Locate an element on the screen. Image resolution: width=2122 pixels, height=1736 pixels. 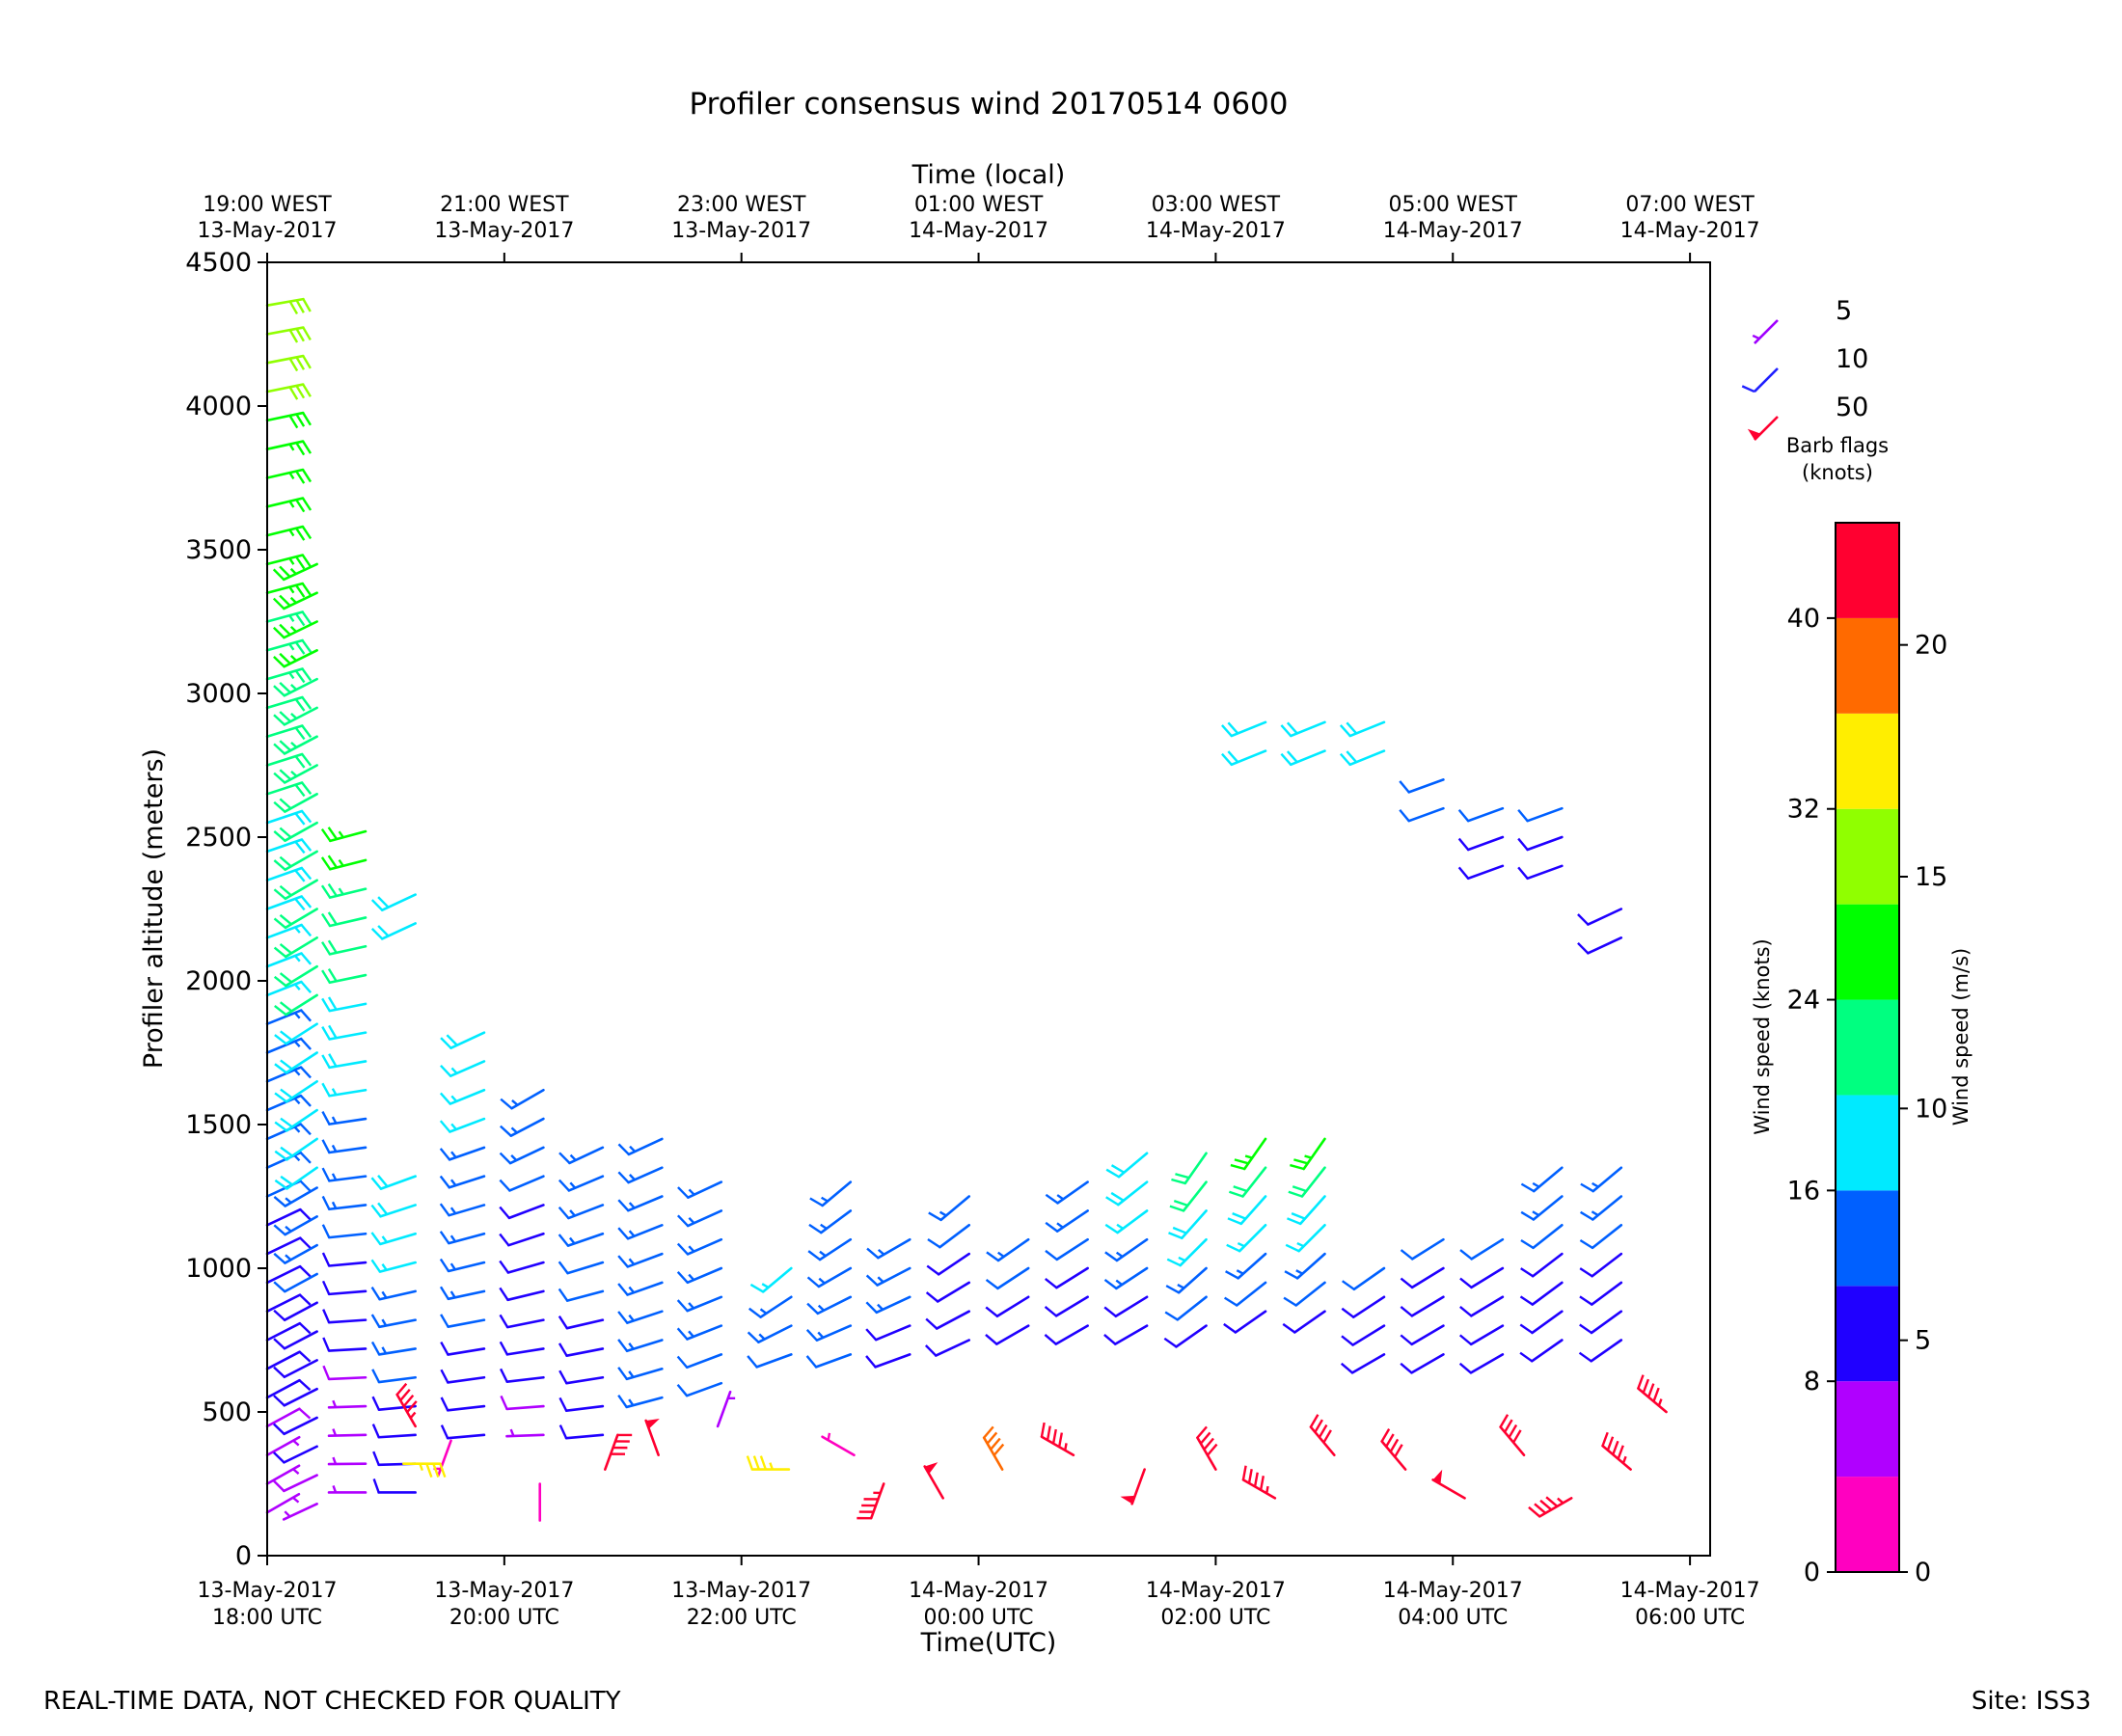
barb-legend-item: 50 is located at coordinates (1808, 417).